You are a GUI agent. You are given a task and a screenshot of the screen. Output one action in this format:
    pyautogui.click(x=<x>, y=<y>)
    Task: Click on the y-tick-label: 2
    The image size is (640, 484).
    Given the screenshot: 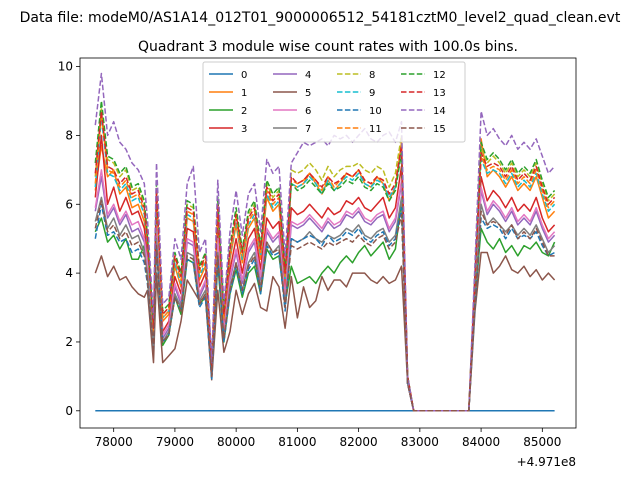 What is the action you would take?
    pyautogui.click(x=69, y=342)
    